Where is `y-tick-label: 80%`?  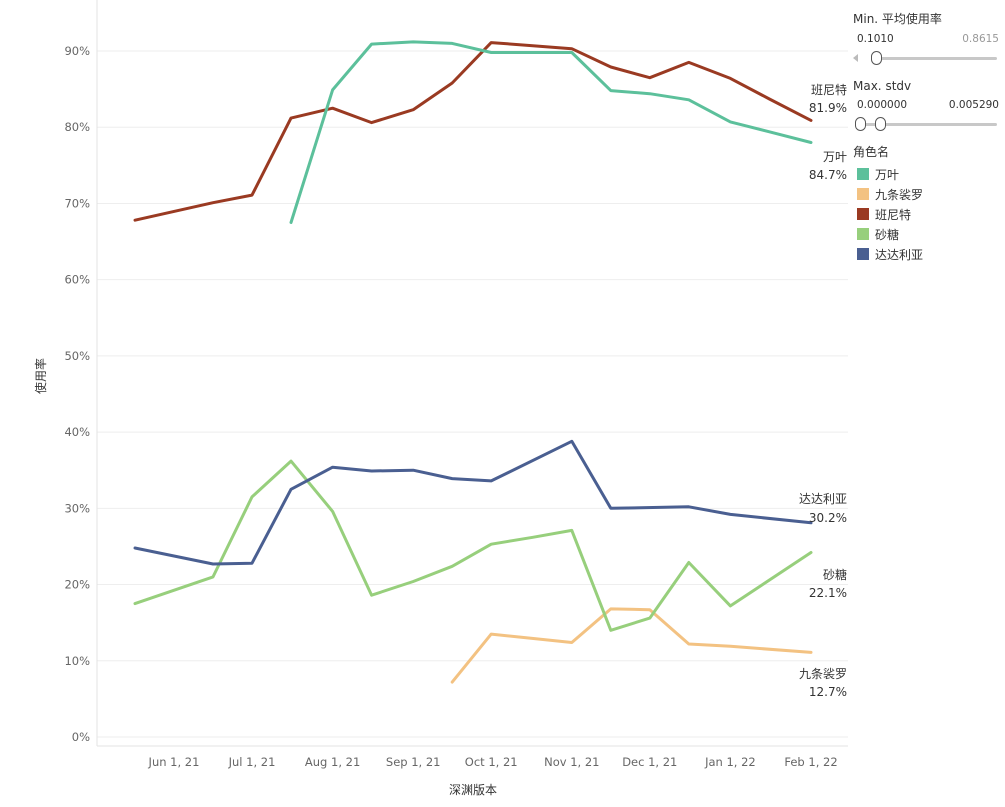 y-tick-label: 80% is located at coordinates (77, 127).